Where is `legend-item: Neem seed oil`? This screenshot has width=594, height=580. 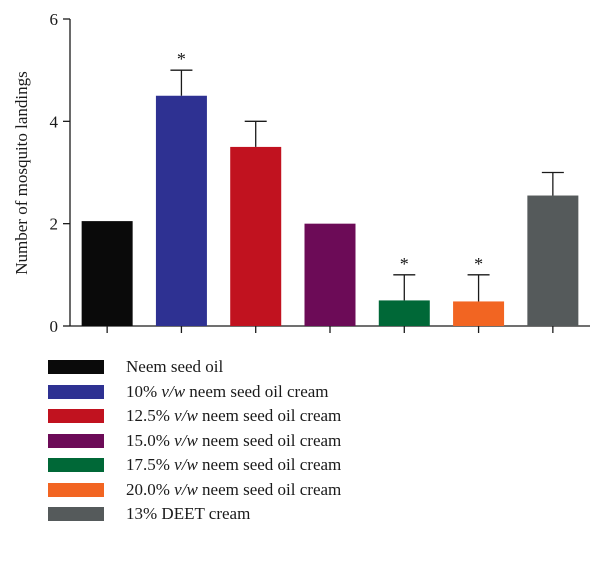
legend-item: Neem seed oil is located at coordinates (194, 367).